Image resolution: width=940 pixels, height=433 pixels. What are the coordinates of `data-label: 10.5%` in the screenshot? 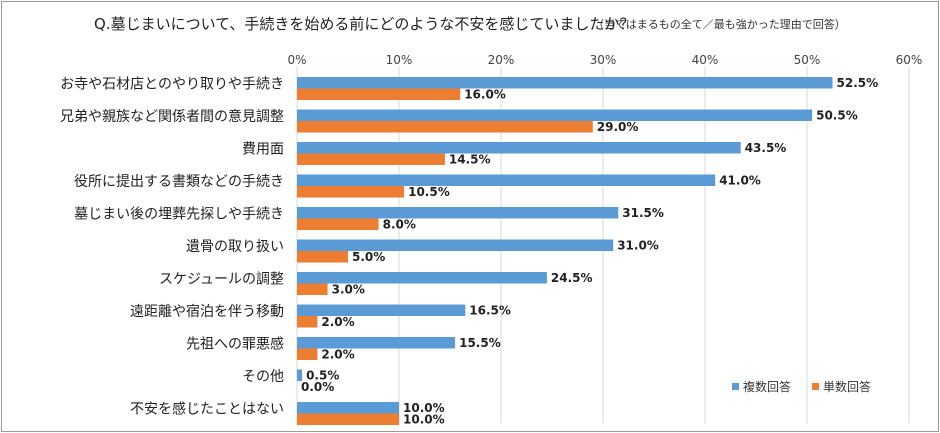 It's located at (429, 192).